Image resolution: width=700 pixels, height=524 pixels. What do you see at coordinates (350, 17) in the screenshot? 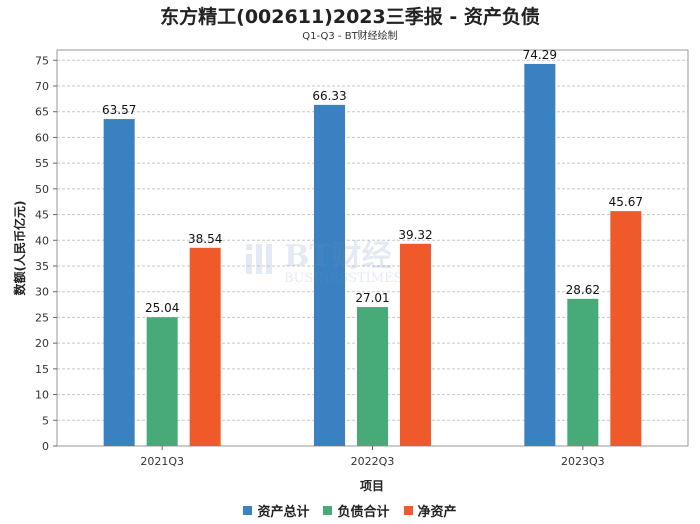
I see `chart-title: 东方精工(002611)2023三季报 - 资产负债` at bounding box center [350, 17].